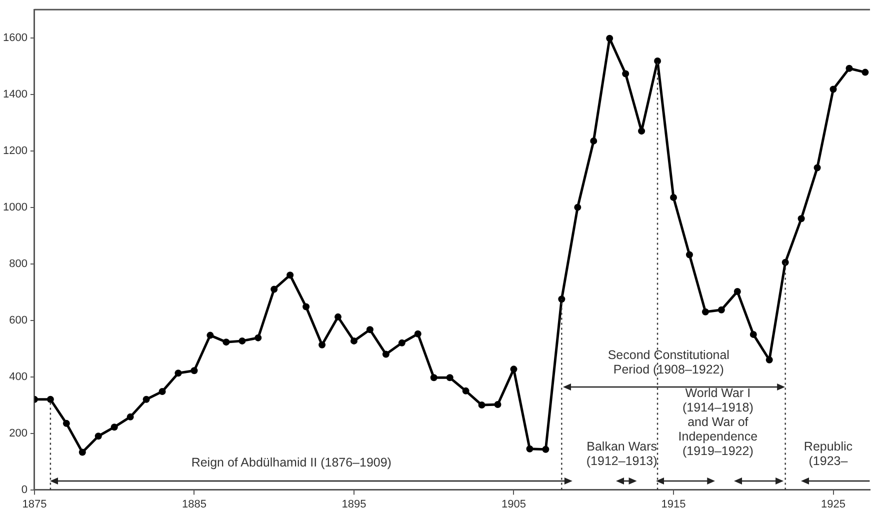 The width and height of the screenshot is (874, 518). What do you see at coordinates (673, 504) in the screenshot?
I see `x-tick-label: 1915` at bounding box center [673, 504].